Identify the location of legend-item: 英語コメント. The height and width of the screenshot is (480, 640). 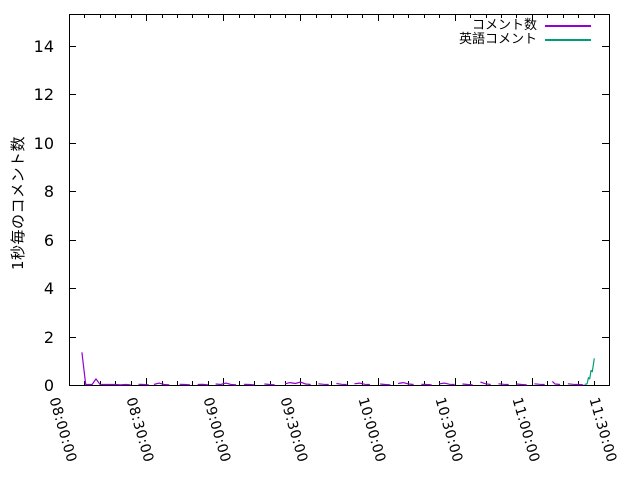
(525, 39).